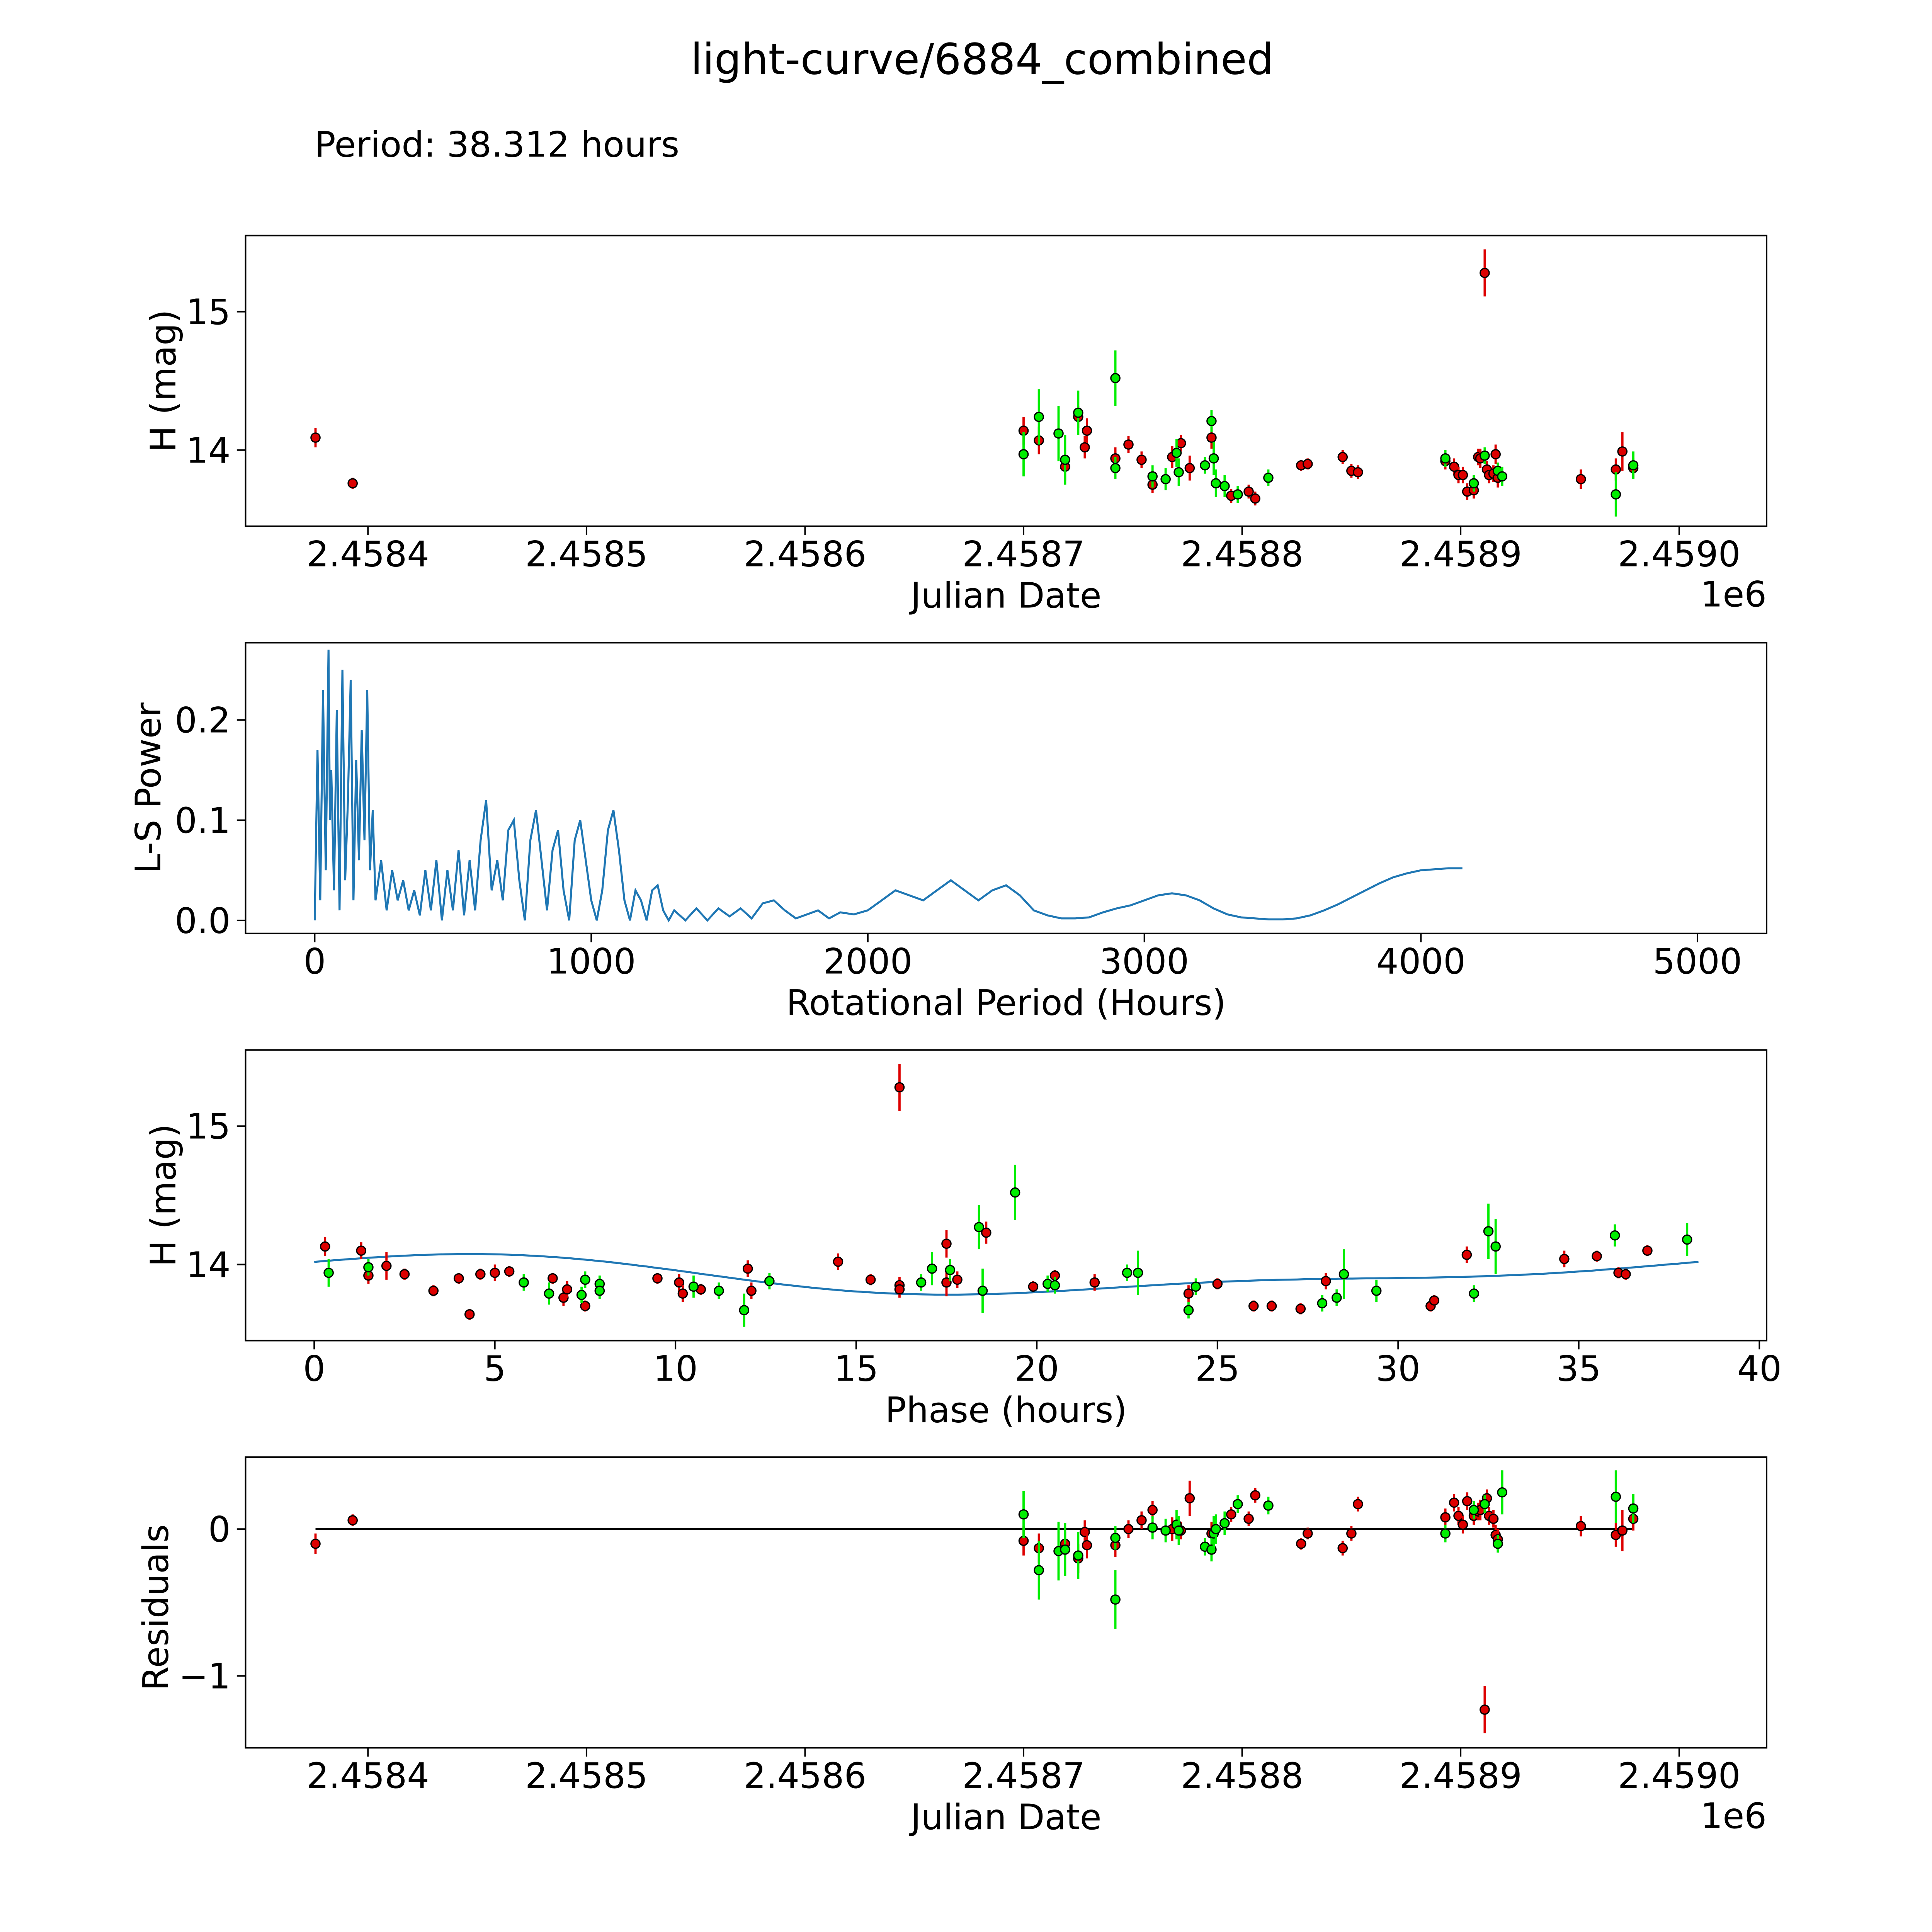 The image size is (1932, 1932). Describe the element at coordinates (1024, 1776) in the screenshot. I see `residuals-xtick-label: 2.4587` at that location.